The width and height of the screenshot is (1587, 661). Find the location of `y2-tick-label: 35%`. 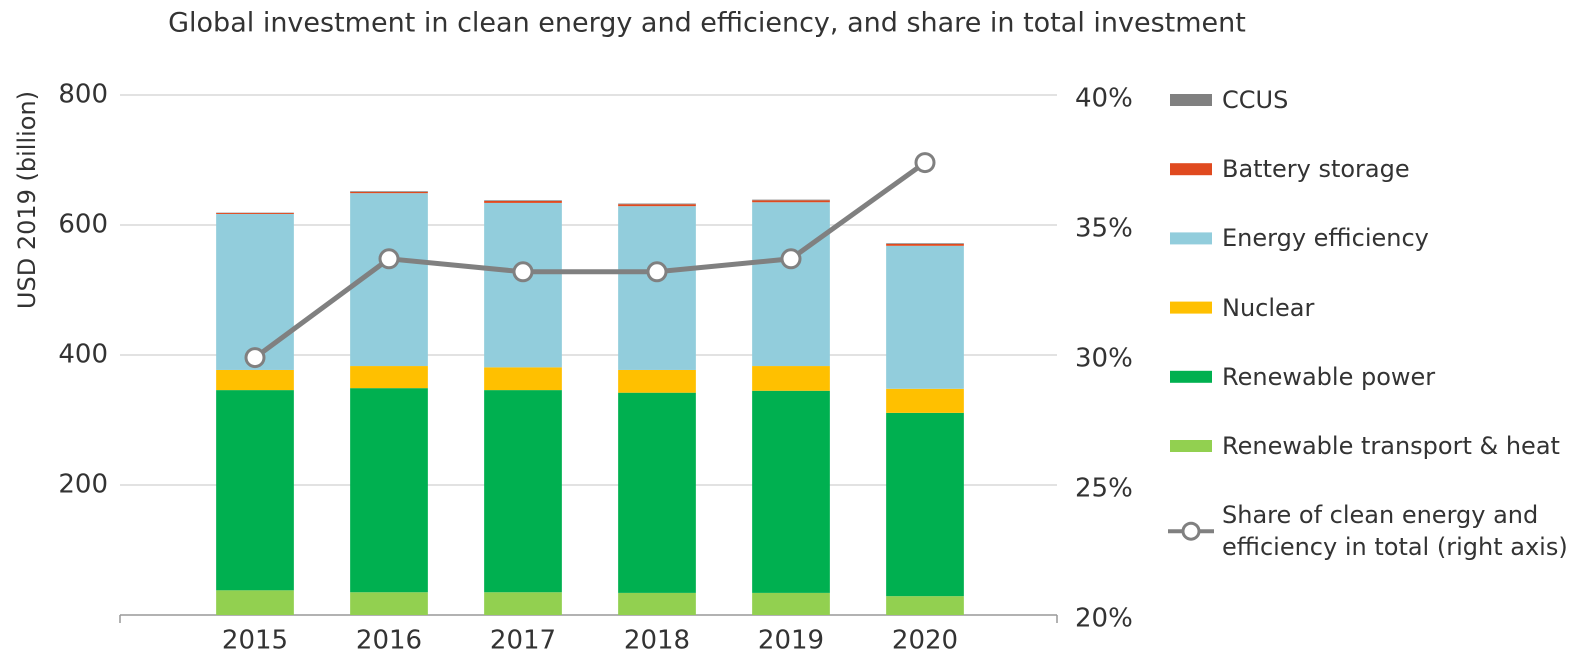

y2-tick-label: 35% is located at coordinates (1104, 229).